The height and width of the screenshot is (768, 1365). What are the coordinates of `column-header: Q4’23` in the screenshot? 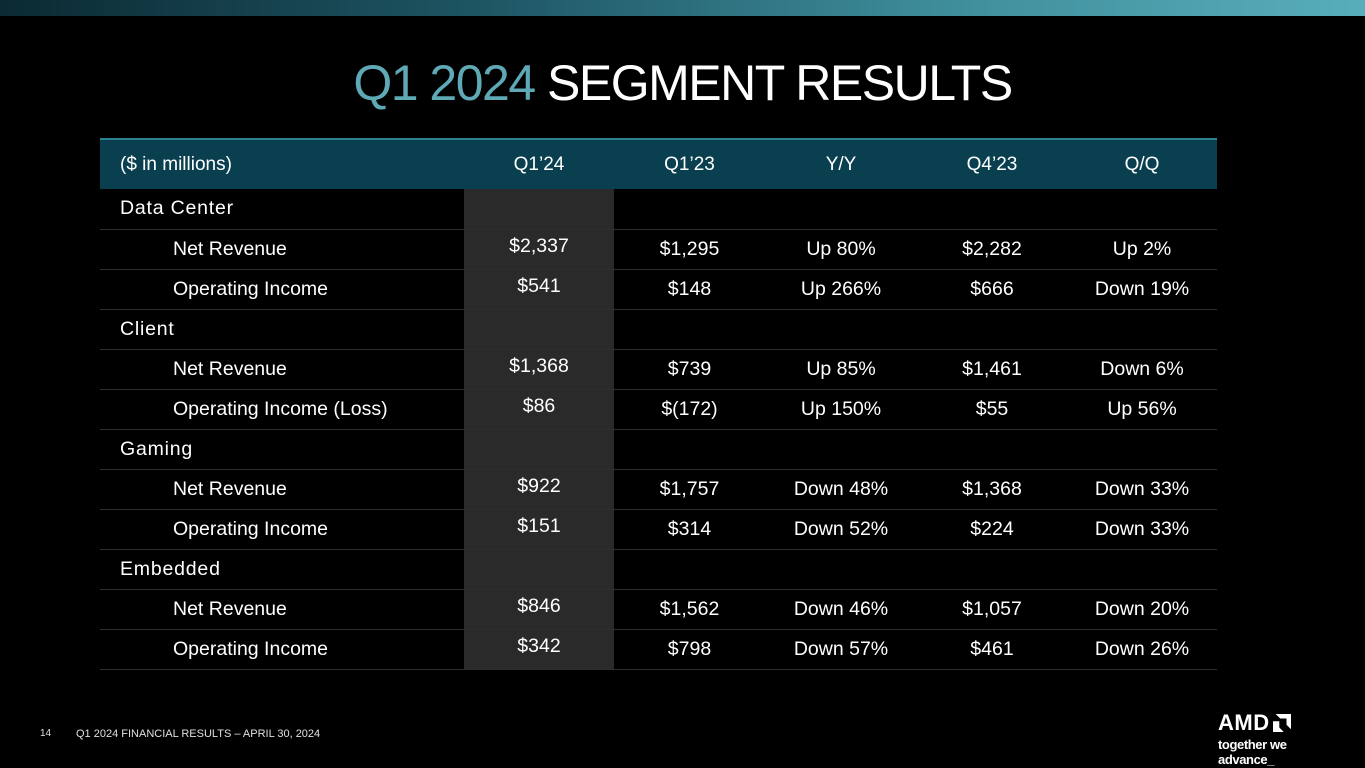 It's located at (992, 164).